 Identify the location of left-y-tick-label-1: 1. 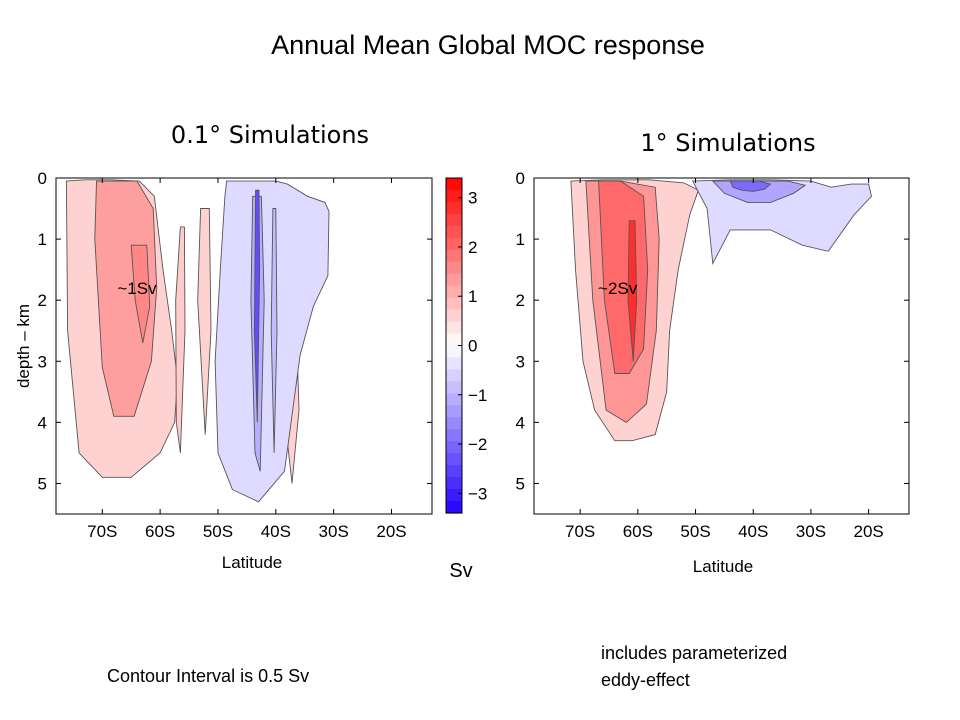
(42, 239).